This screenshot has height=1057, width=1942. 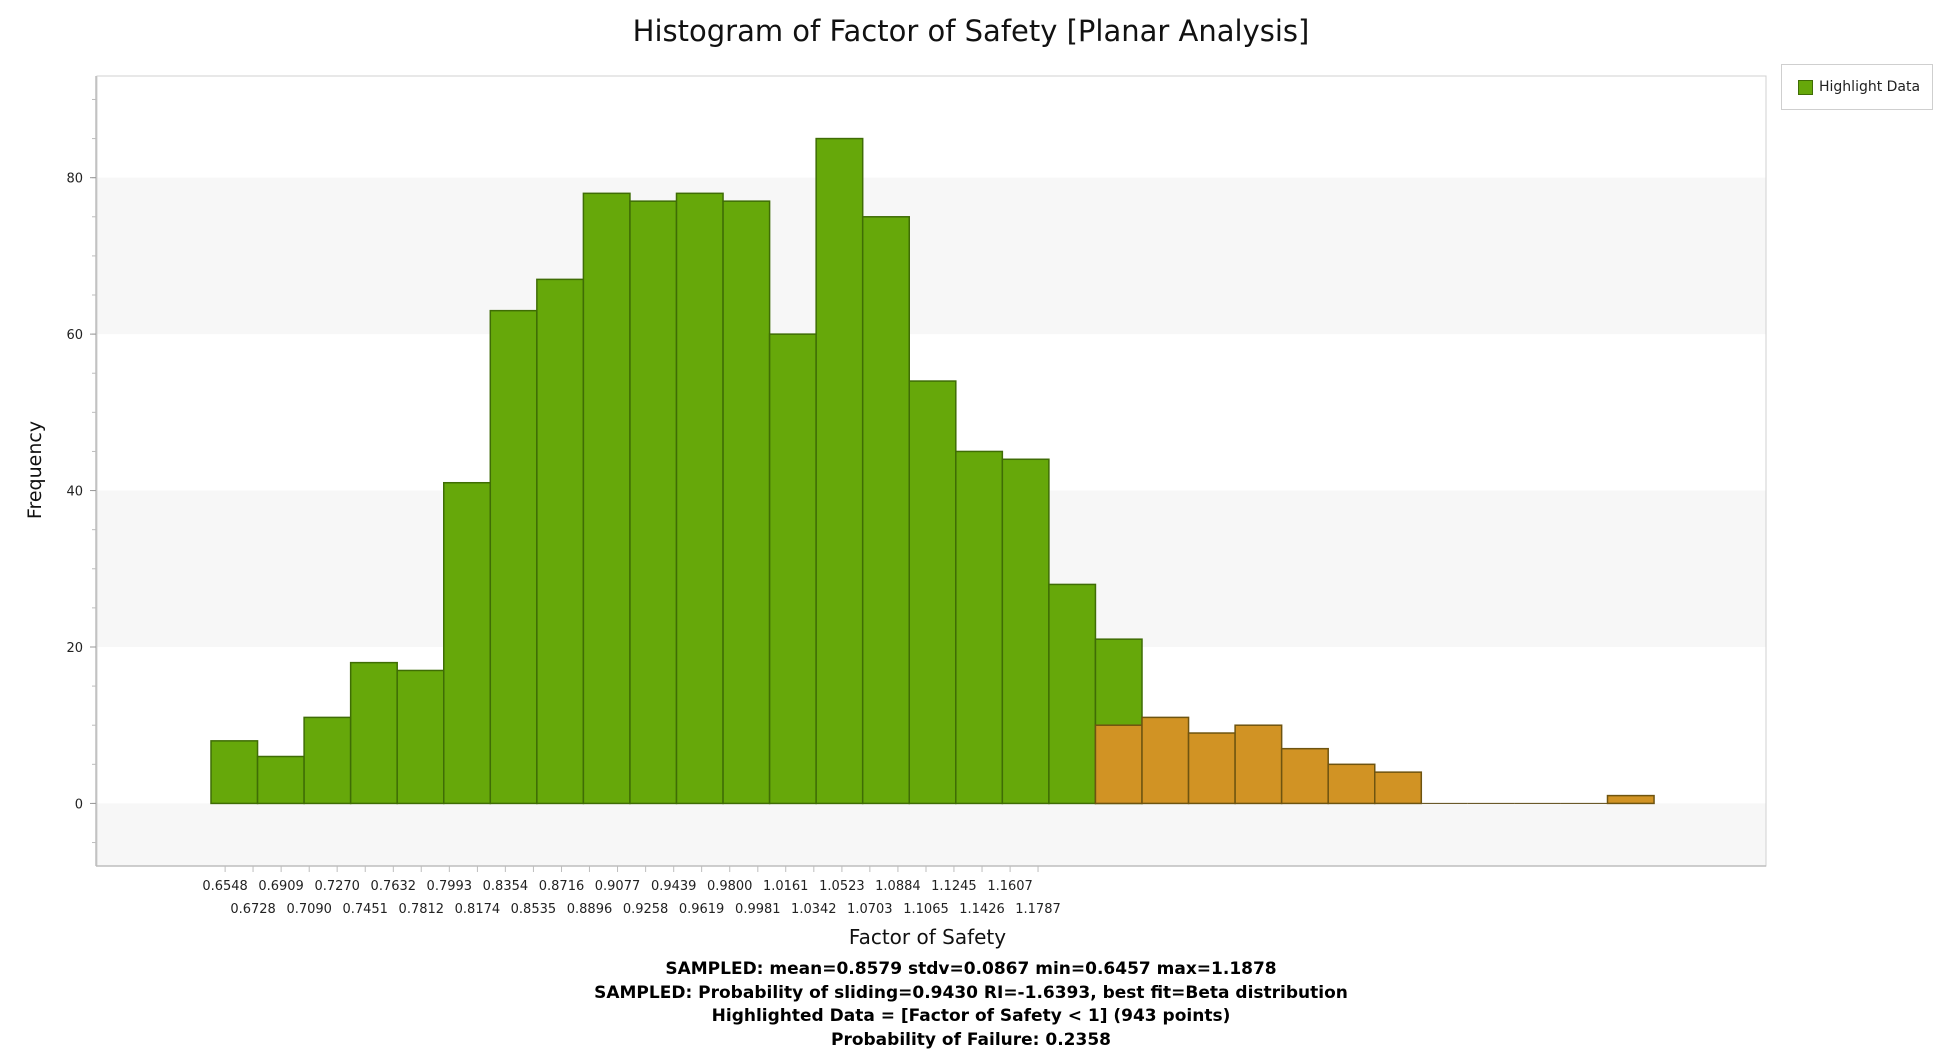 What do you see at coordinates (898, 886) in the screenshot?
I see `x-tick-label: 1.0884` at bounding box center [898, 886].